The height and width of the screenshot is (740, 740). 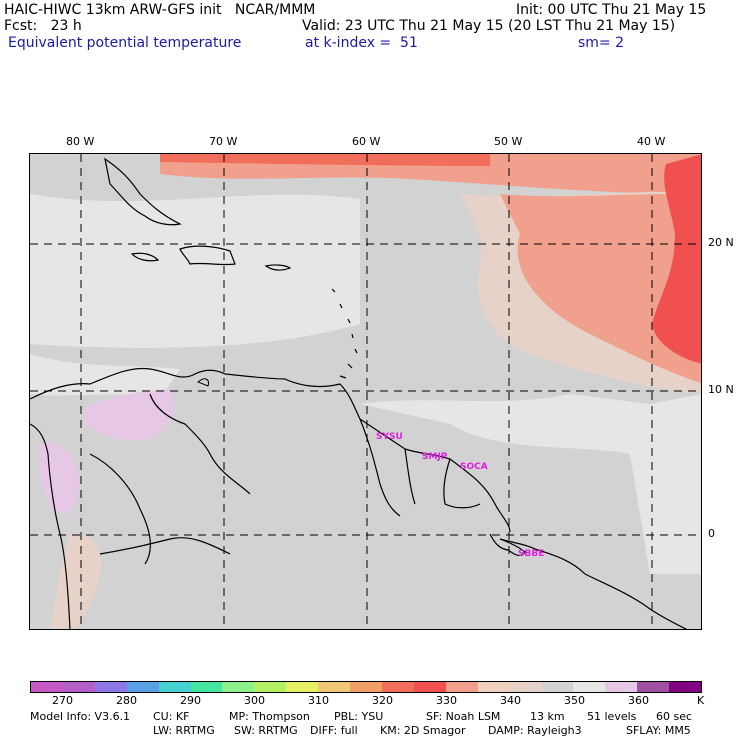 What do you see at coordinates (318, 700) in the screenshot?
I see `colorbar-tick-label: 310` at bounding box center [318, 700].